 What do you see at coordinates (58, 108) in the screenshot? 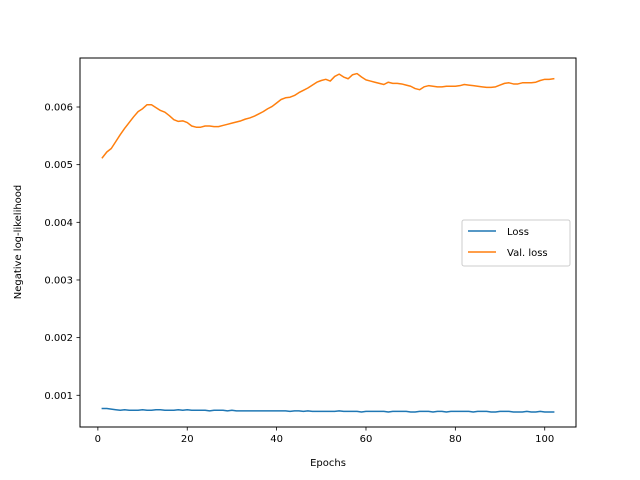
I see `y-tick-label: 0.006` at bounding box center [58, 108].